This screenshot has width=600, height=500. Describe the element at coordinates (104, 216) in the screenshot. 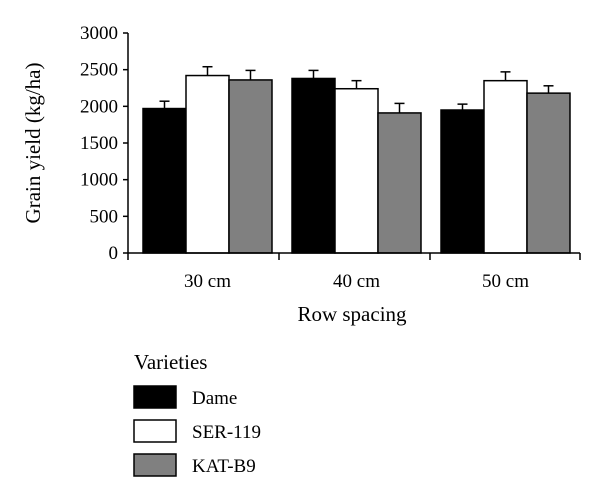

I see `y-tick-label: 500` at that location.